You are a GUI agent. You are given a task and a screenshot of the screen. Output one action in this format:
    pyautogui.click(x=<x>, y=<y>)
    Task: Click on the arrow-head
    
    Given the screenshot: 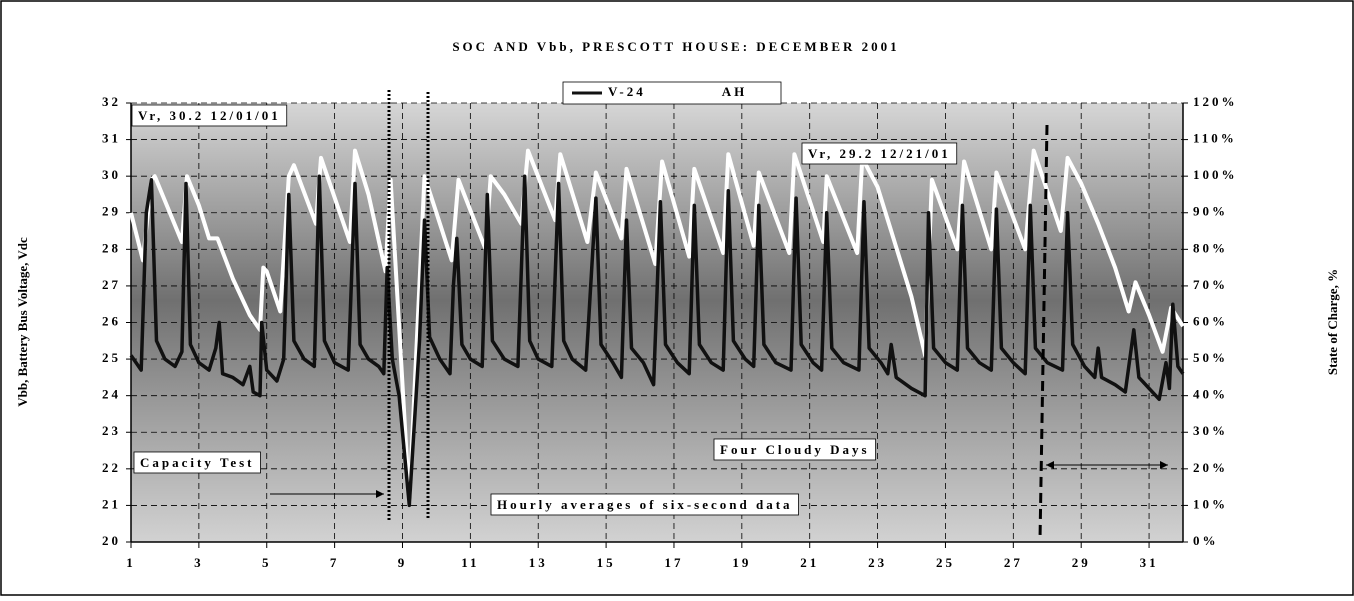 What is the action you would take?
    pyautogui.click(x=380, y=494)
    